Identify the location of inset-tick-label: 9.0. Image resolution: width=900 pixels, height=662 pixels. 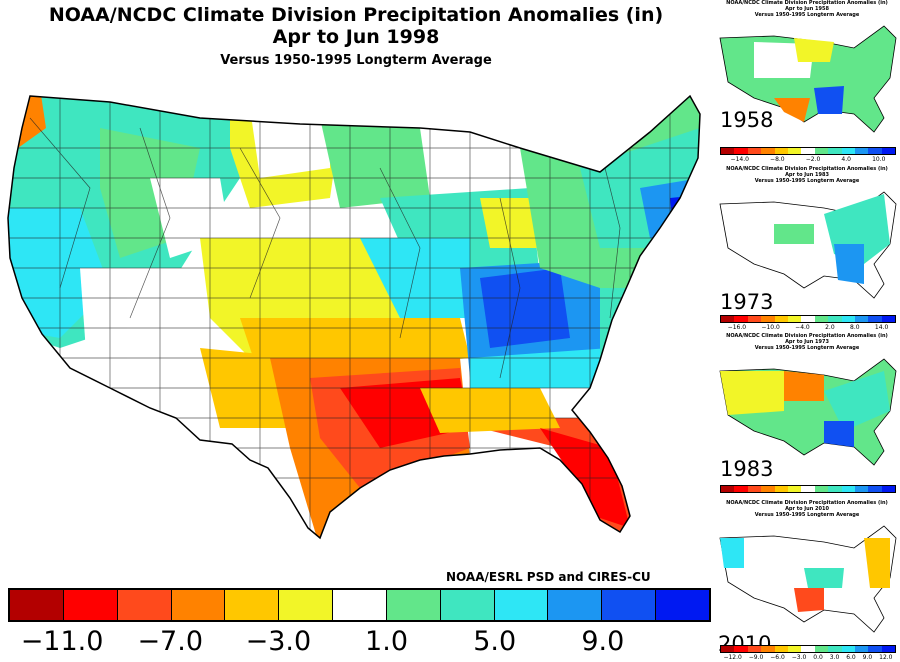
(867, 657).